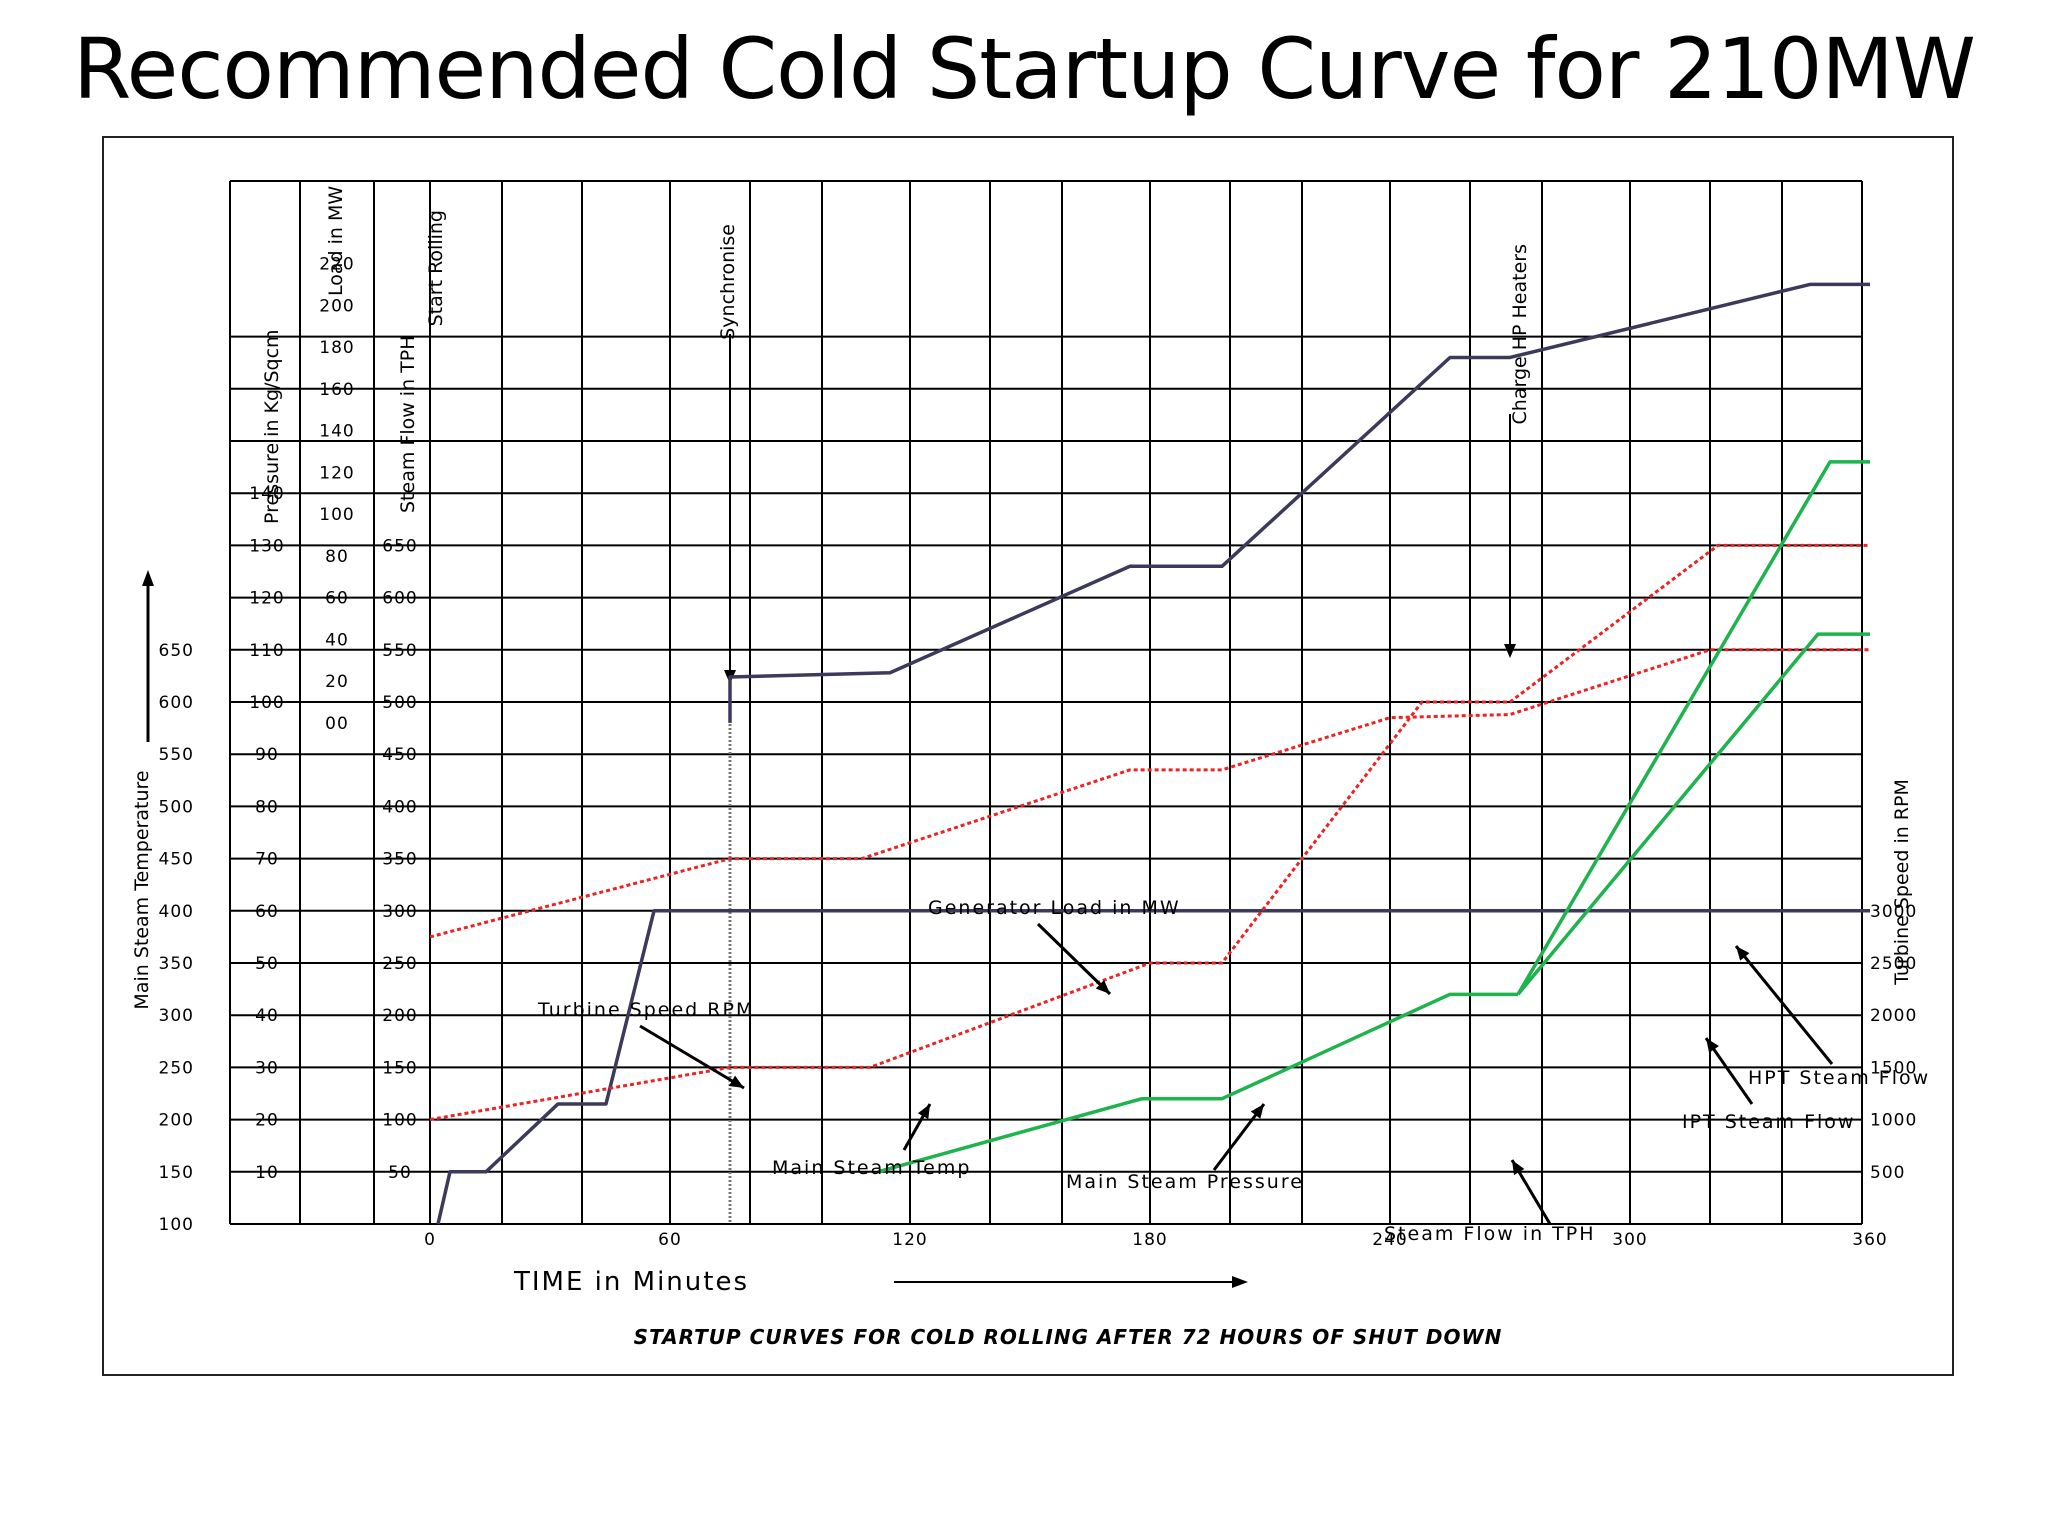 The image size is (2048, 1536). I want to click on temperature-tick-label: 300, so click(176, 1016).